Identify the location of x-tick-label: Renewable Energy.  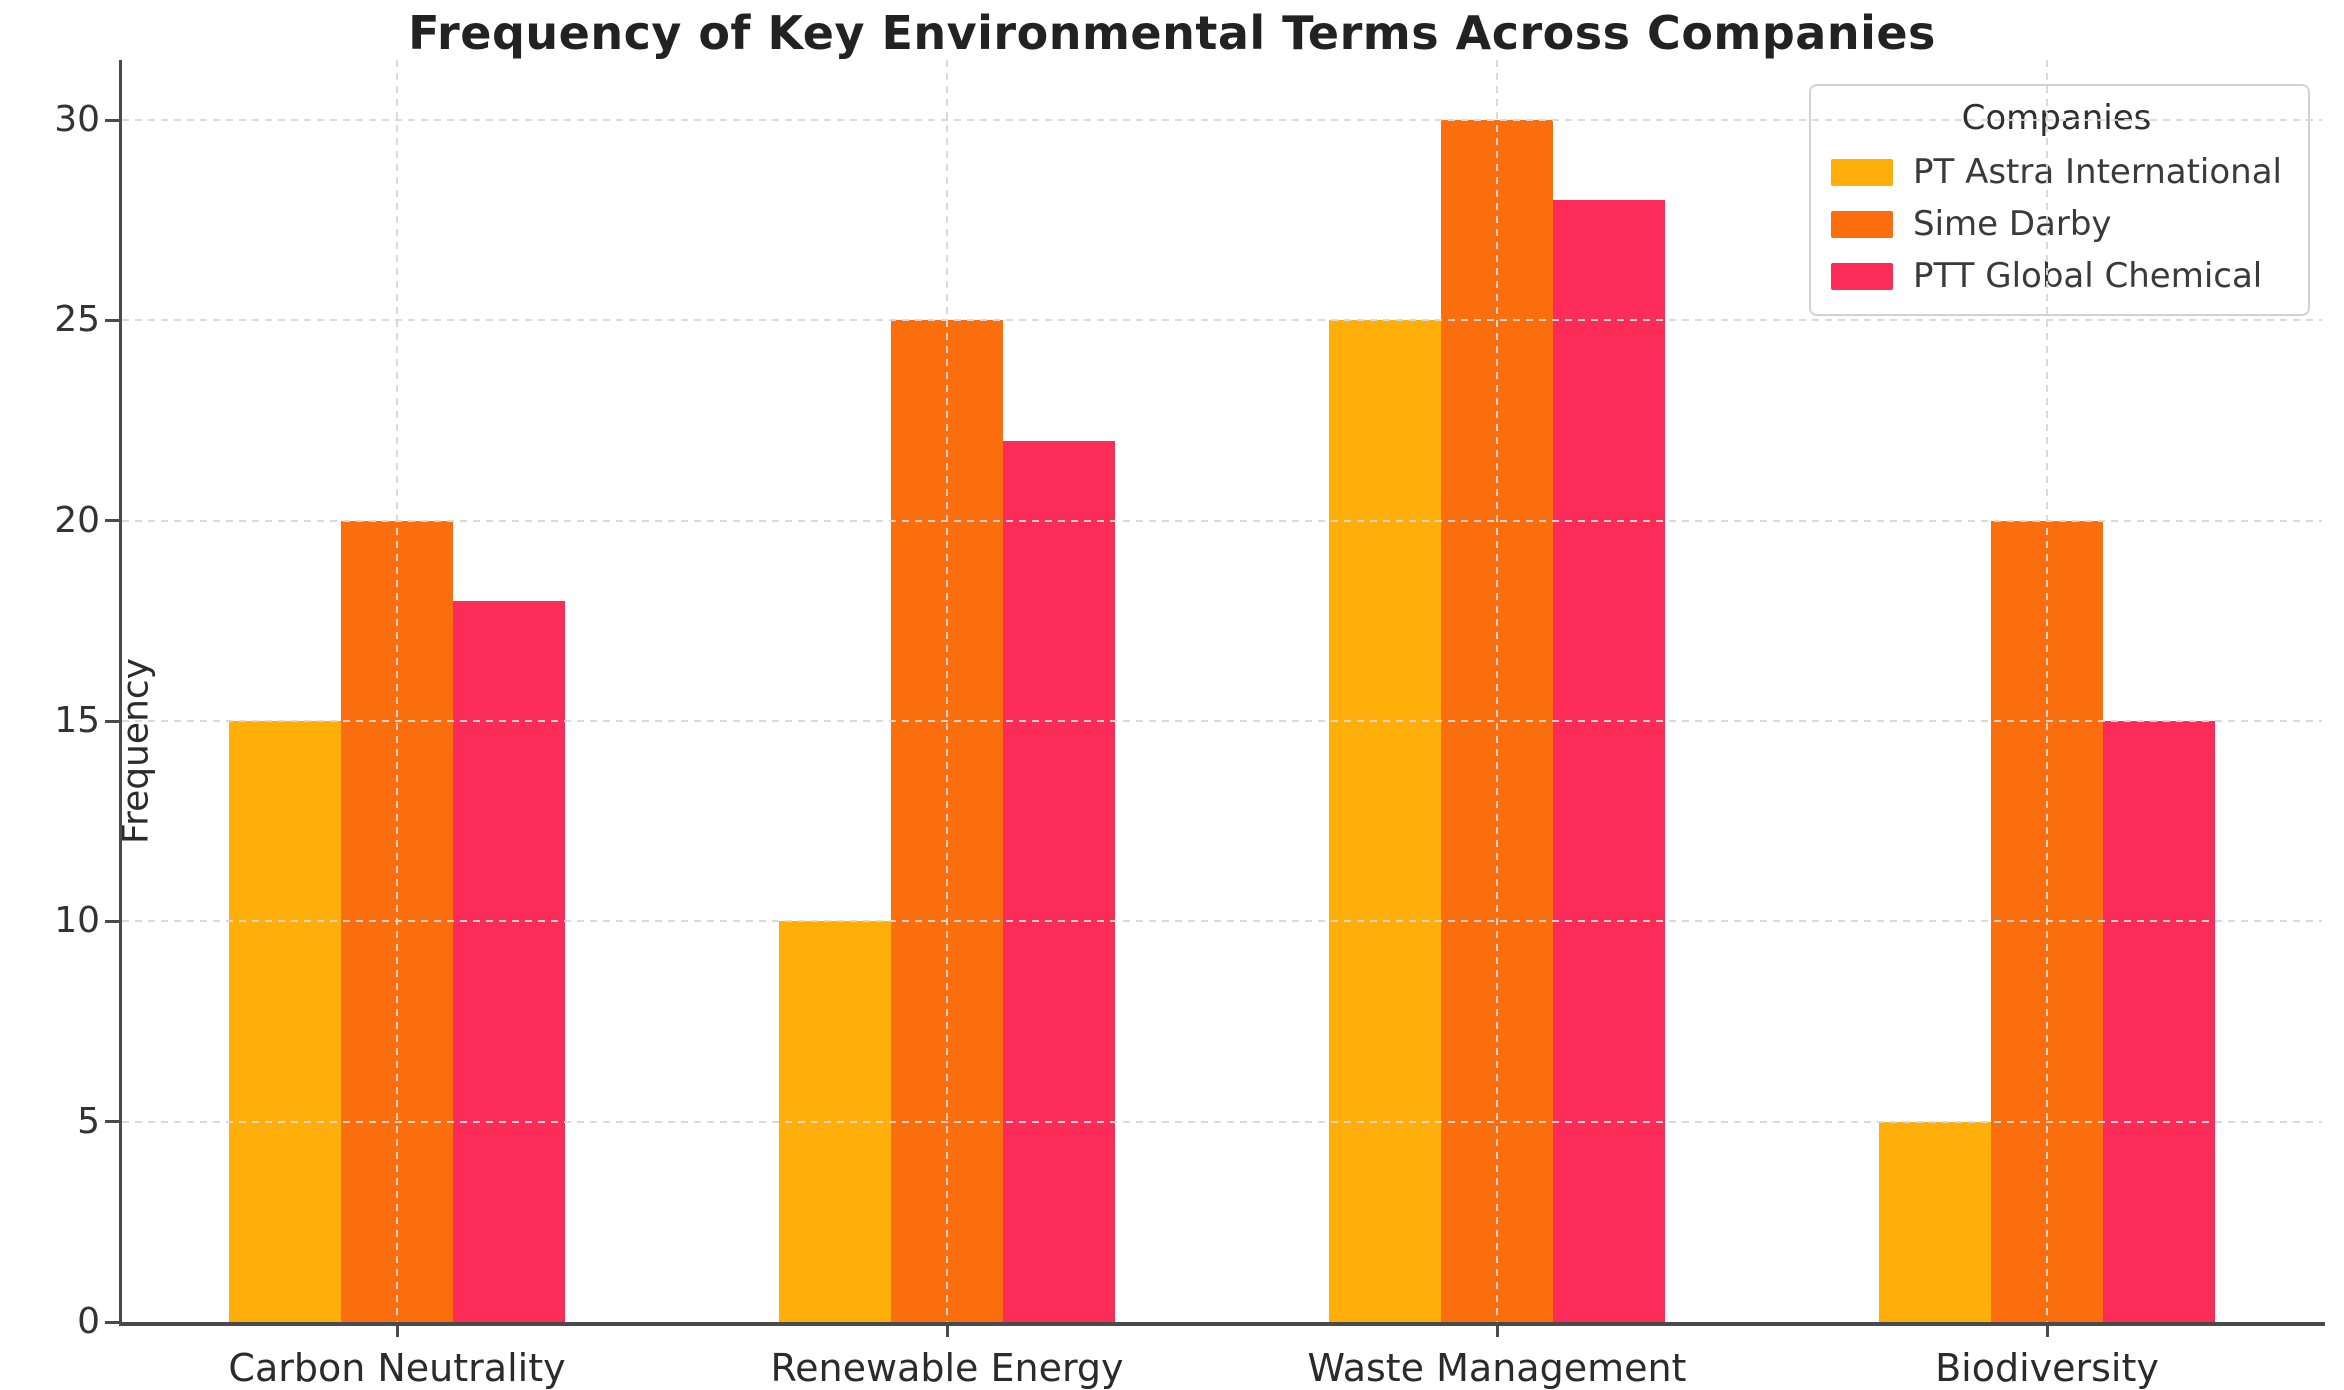
(947, 1368).